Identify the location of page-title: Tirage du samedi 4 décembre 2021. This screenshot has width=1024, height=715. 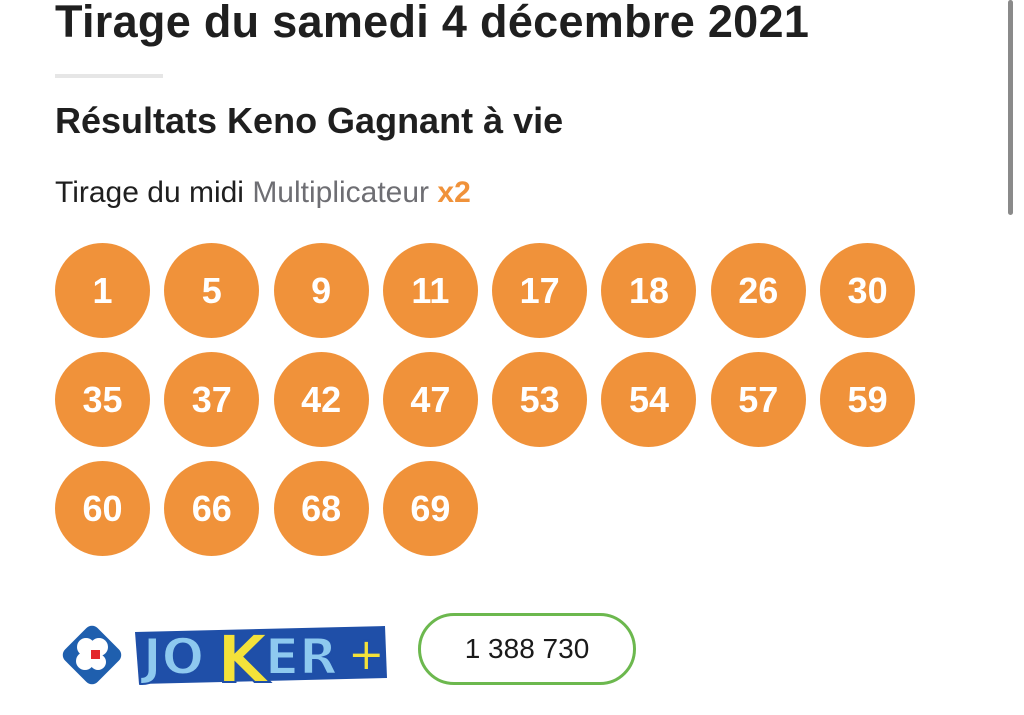
(432, 23).